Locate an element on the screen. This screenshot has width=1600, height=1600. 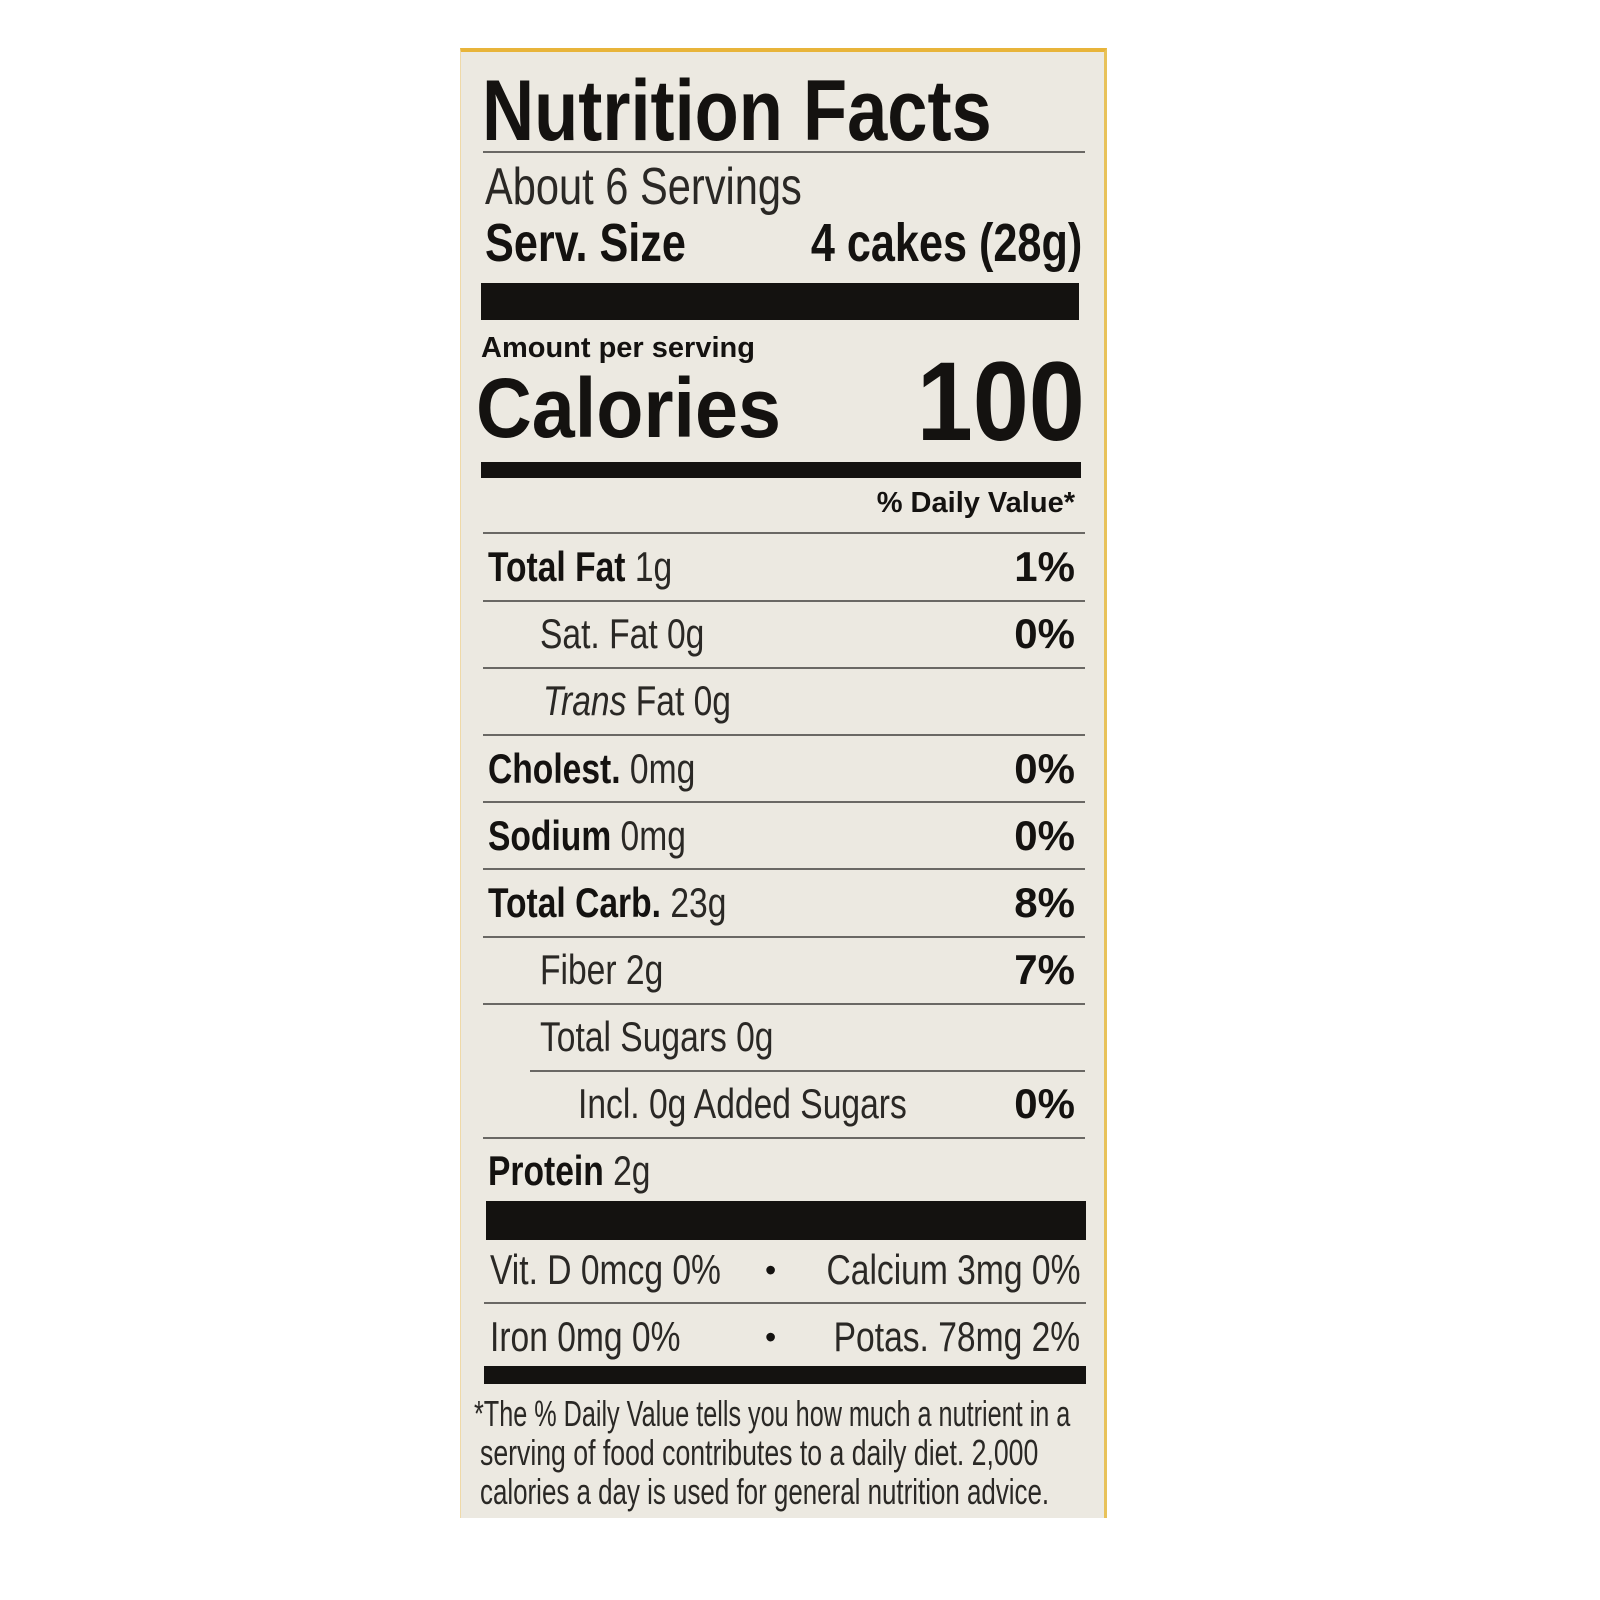
nutrient-name: Cholest. is located at coordinates (554, 768).